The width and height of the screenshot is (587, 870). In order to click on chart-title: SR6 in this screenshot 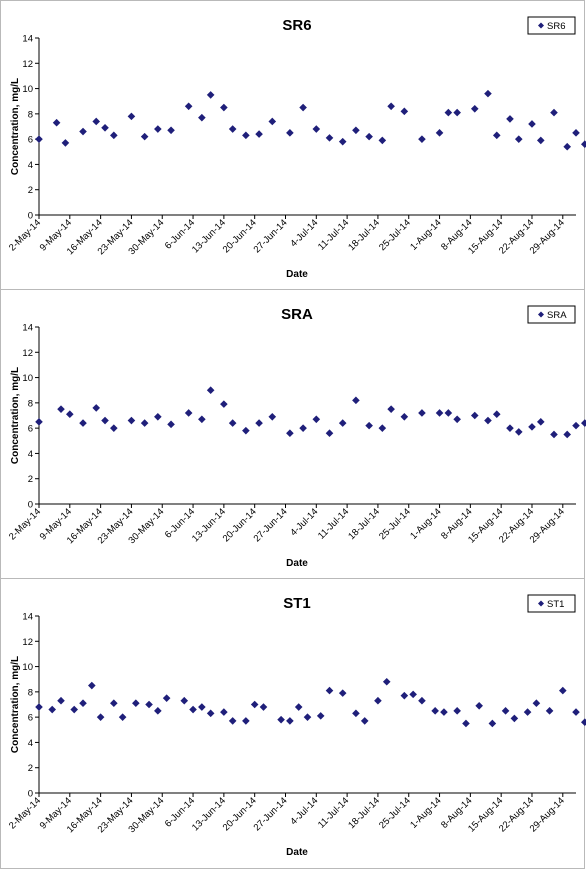, I will do `click(296, 25)`.